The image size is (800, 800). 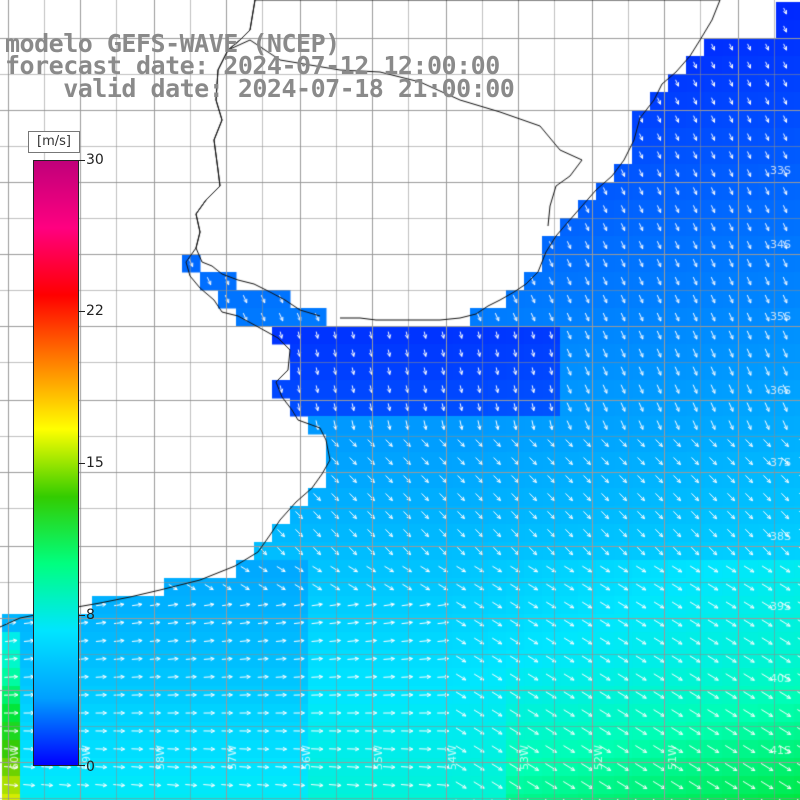 What do you see at coordinates (56, 463) in the screenshot?
I see `colorbar` at bounding box center [56, 463].